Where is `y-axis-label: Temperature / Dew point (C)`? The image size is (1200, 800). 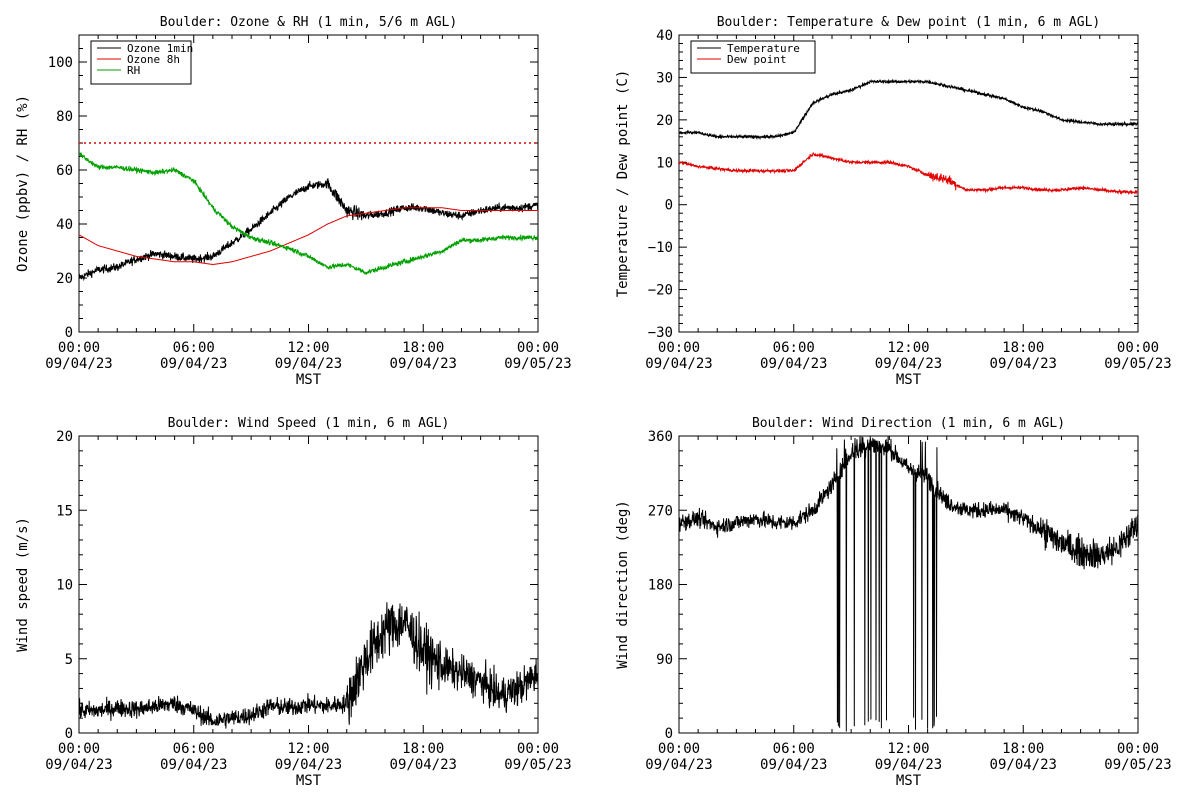 y-axis-label: Temperature / Dew point (C) is located at coordinates (623, 184).